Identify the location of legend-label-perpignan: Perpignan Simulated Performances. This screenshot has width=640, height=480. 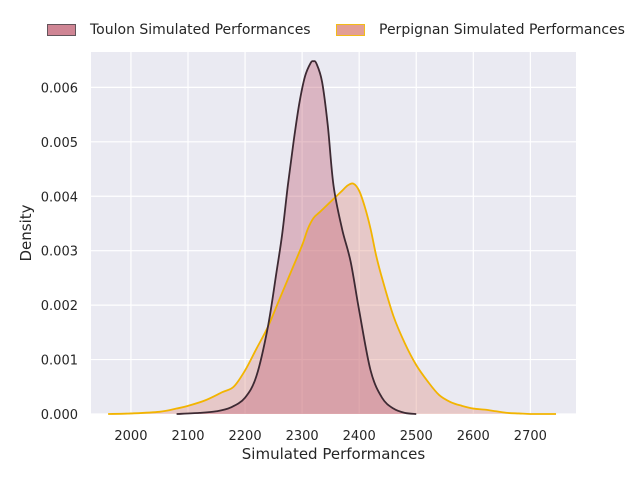
(502, 30).